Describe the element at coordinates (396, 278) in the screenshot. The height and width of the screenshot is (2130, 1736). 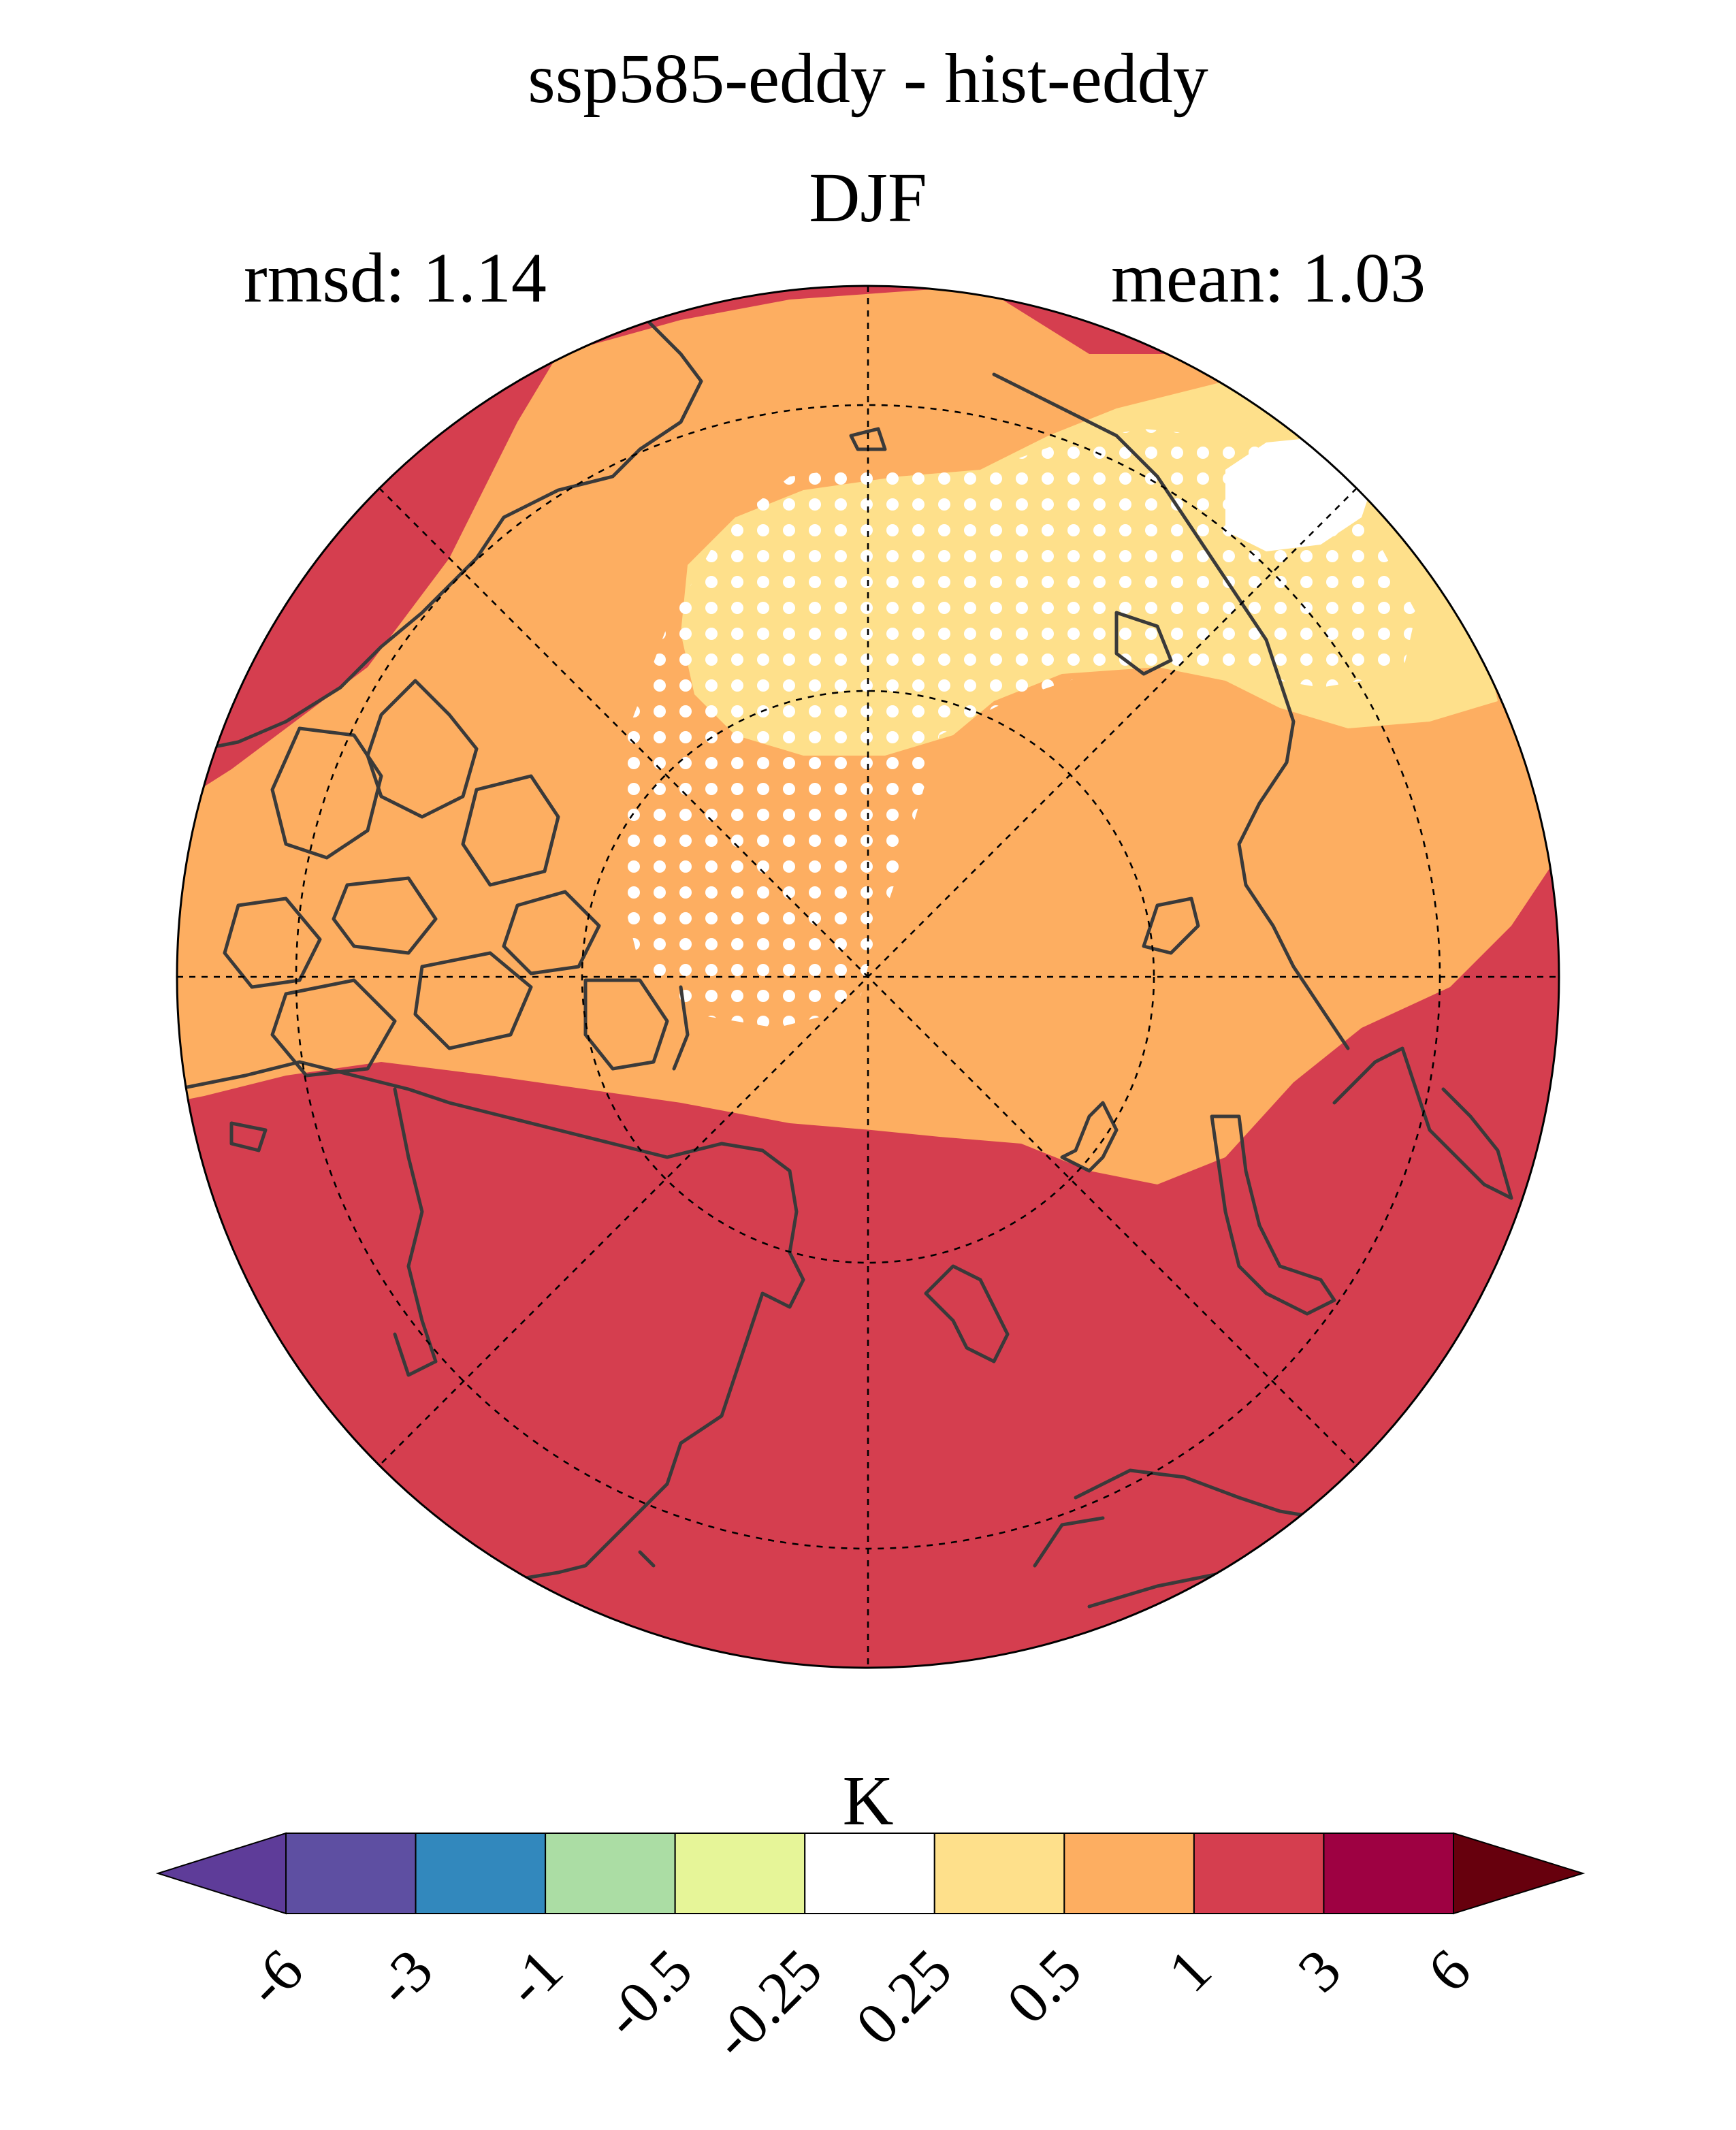
I see `rmsd-label: rmsd: 1.14` at that location.